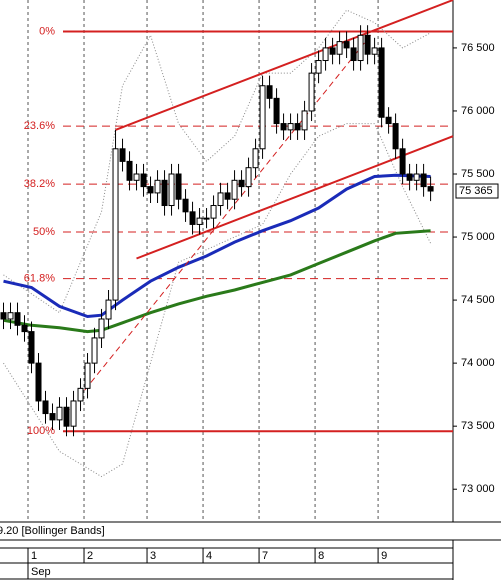  Describe the element at coordinates (47, 31) in the screenshot. I see `fib-label: 0%` at that location.